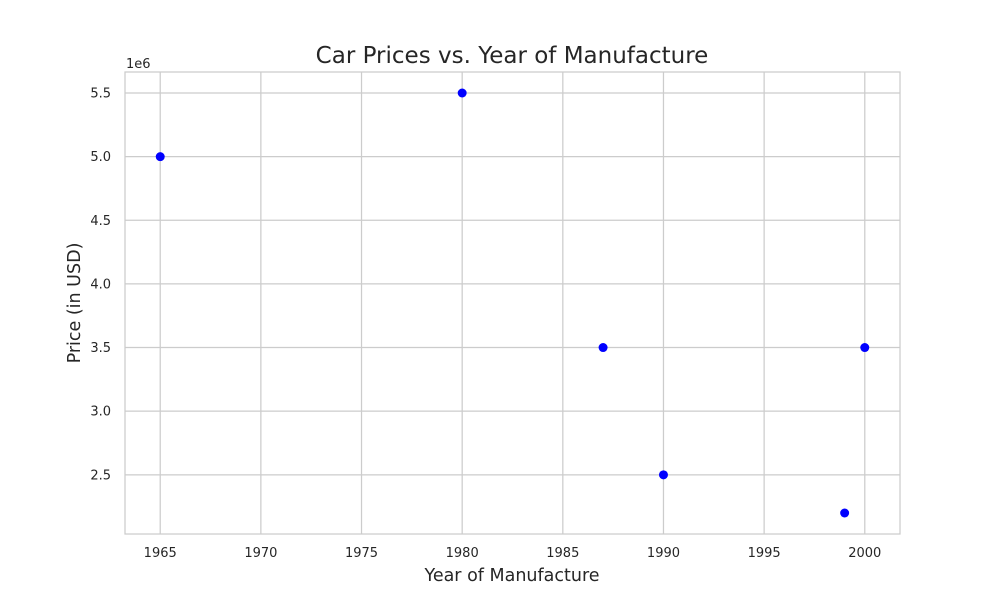 The image size is (1000, 604). Describe the element at coordinates (511, 576) in the screenshot. I see `x-axis-label: Year of Manufacture` at that location.